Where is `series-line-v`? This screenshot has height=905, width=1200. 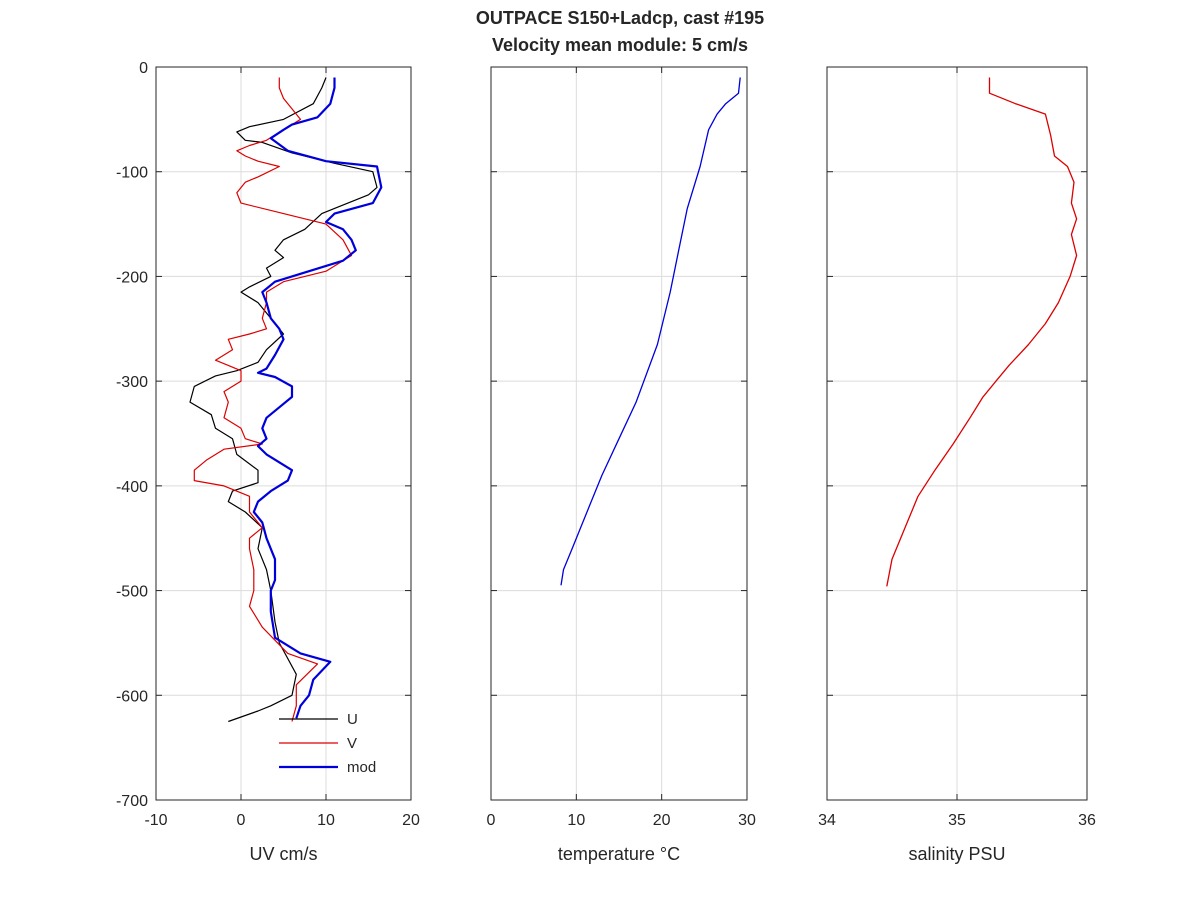 series-line-v is located at coordinates (273, 399).